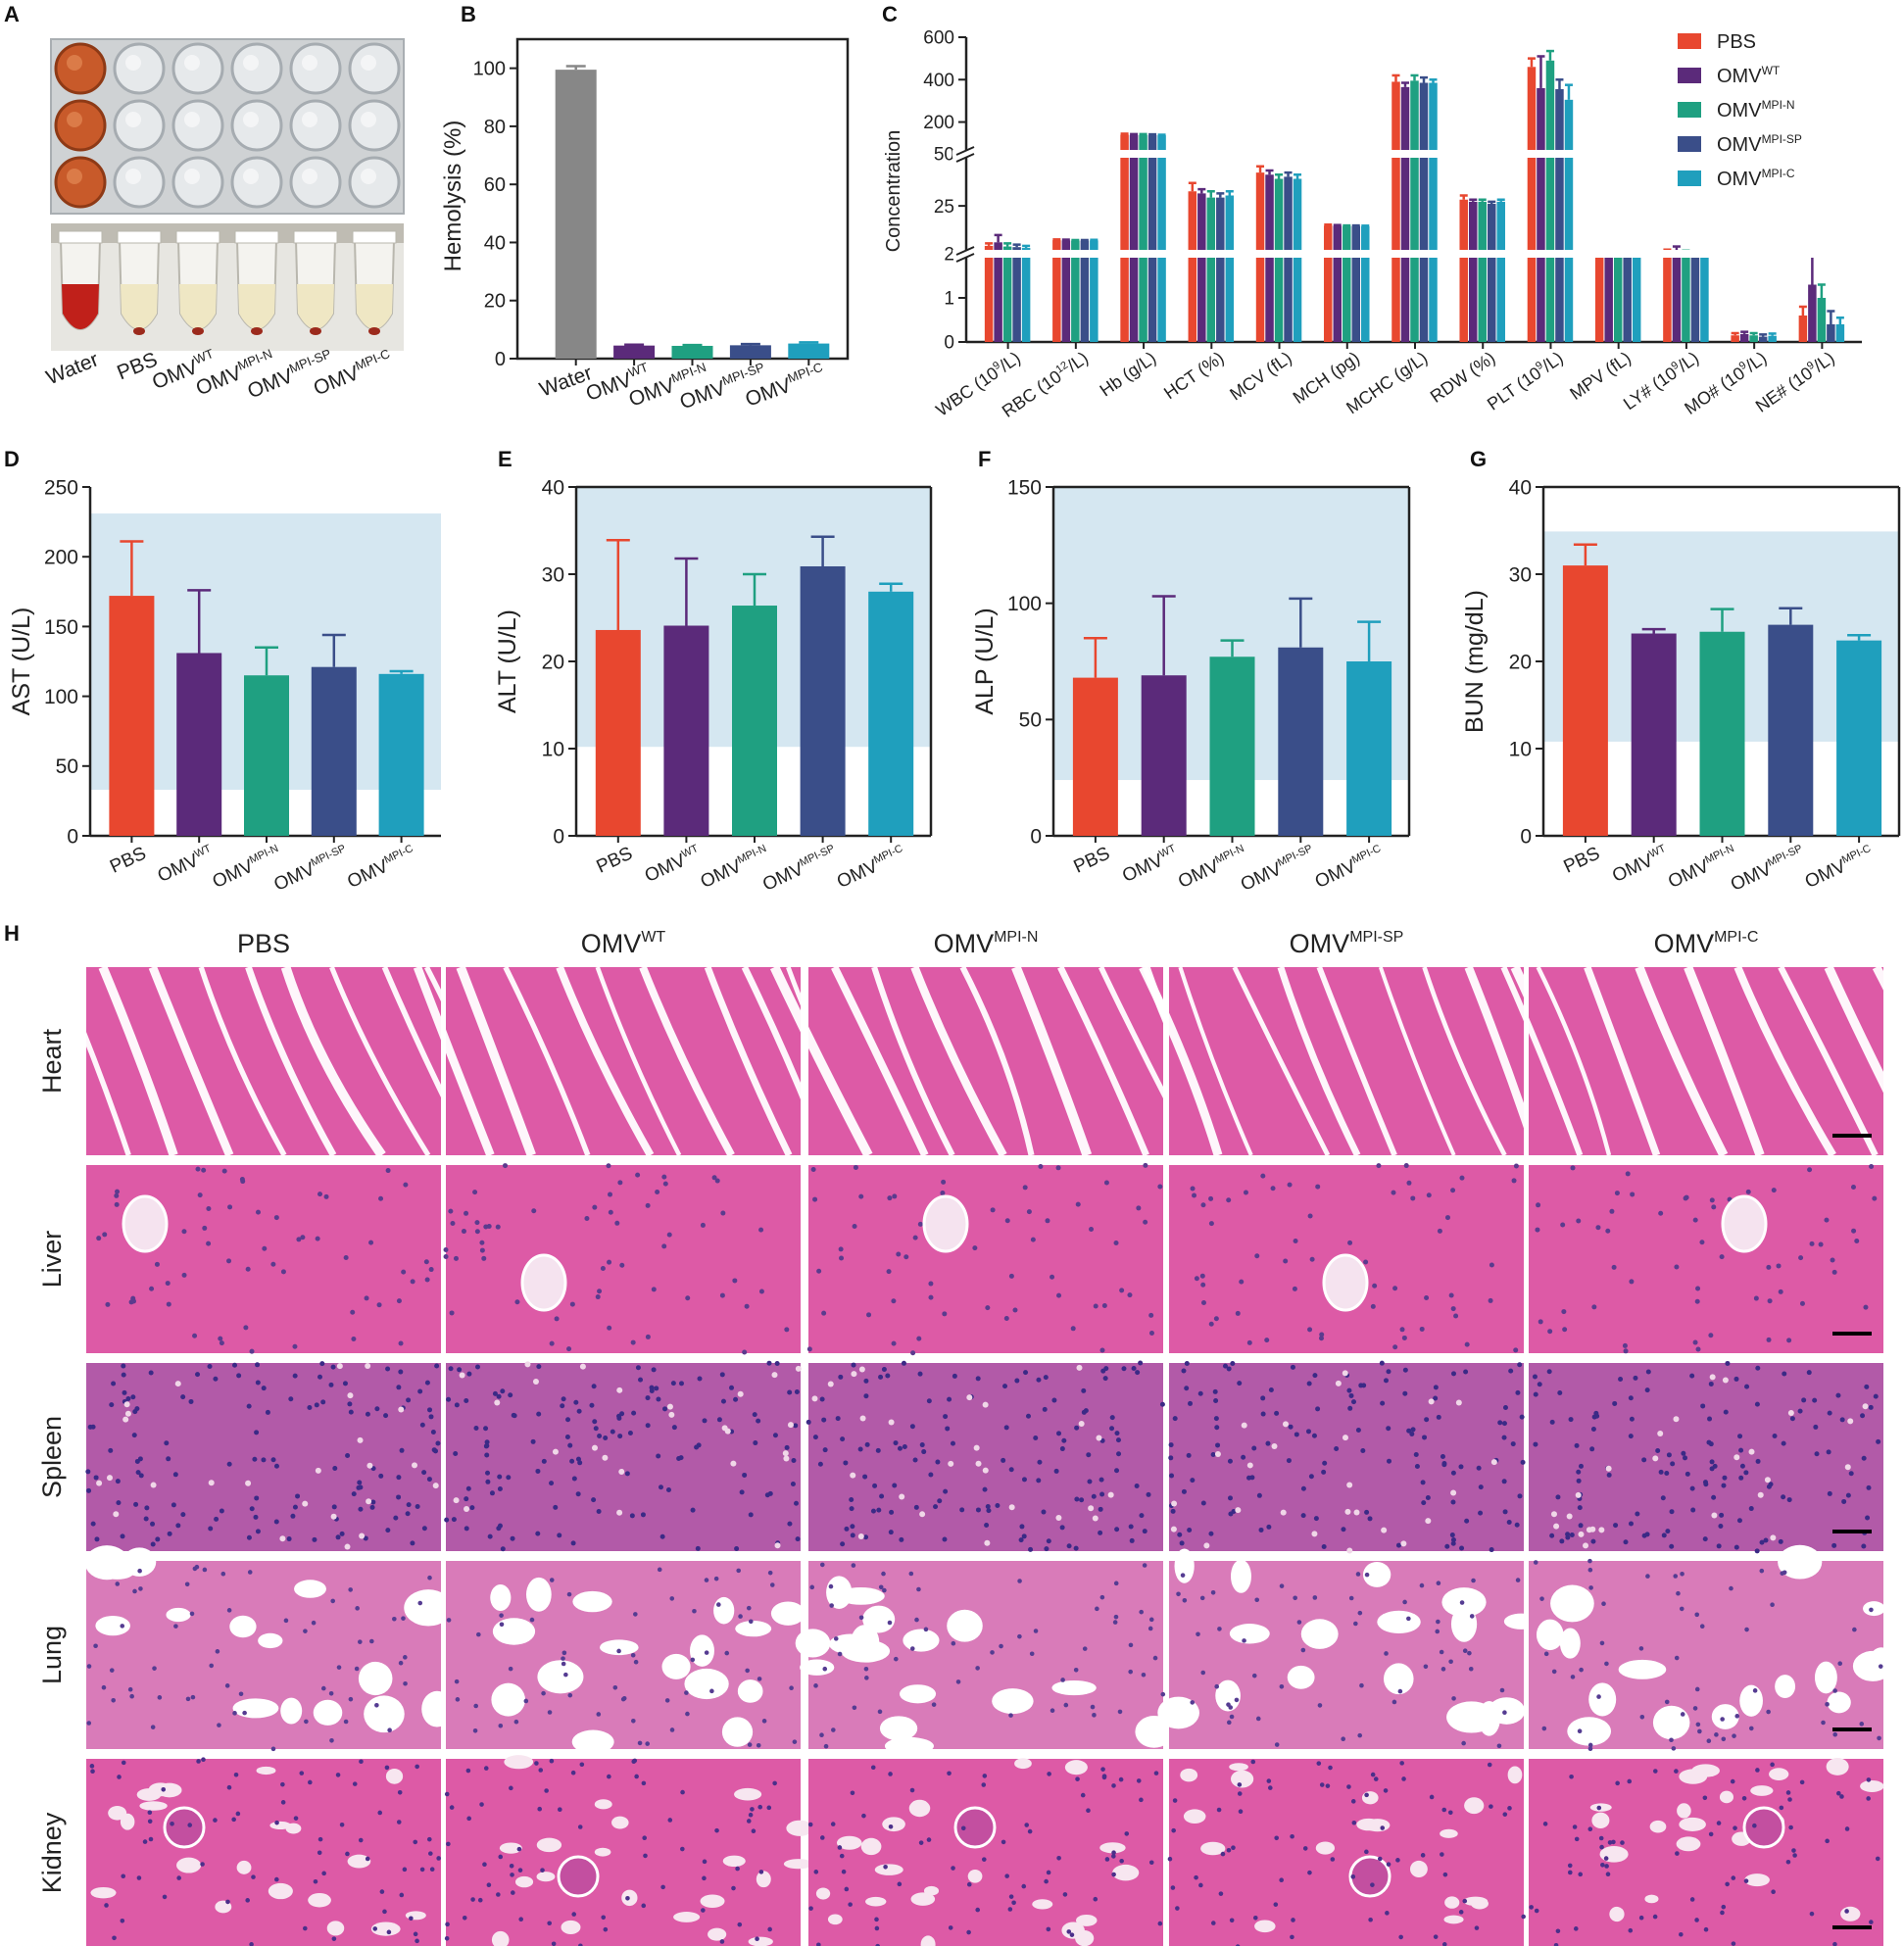 The width and height of the screenshot is (1904, 1946). I want to click on panel-letter-A: A, so click(12, 14).